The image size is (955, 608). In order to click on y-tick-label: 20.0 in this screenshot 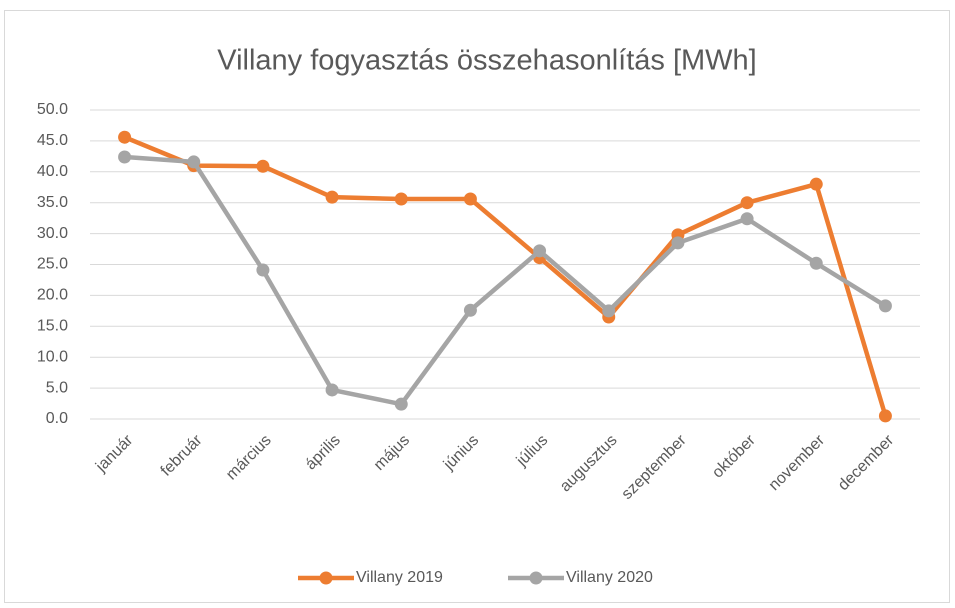, I will do `click(52, 295)`.